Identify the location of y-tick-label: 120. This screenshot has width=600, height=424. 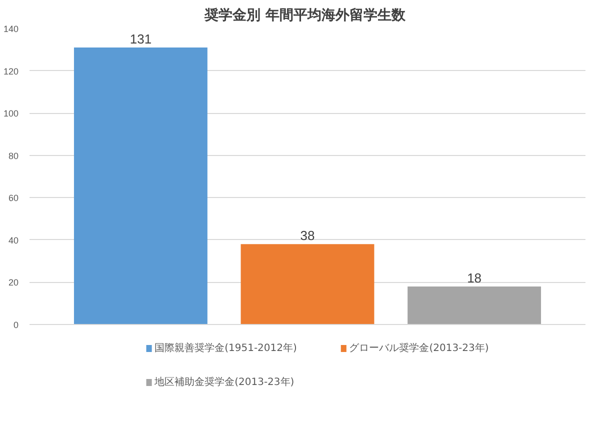
(11, 71).